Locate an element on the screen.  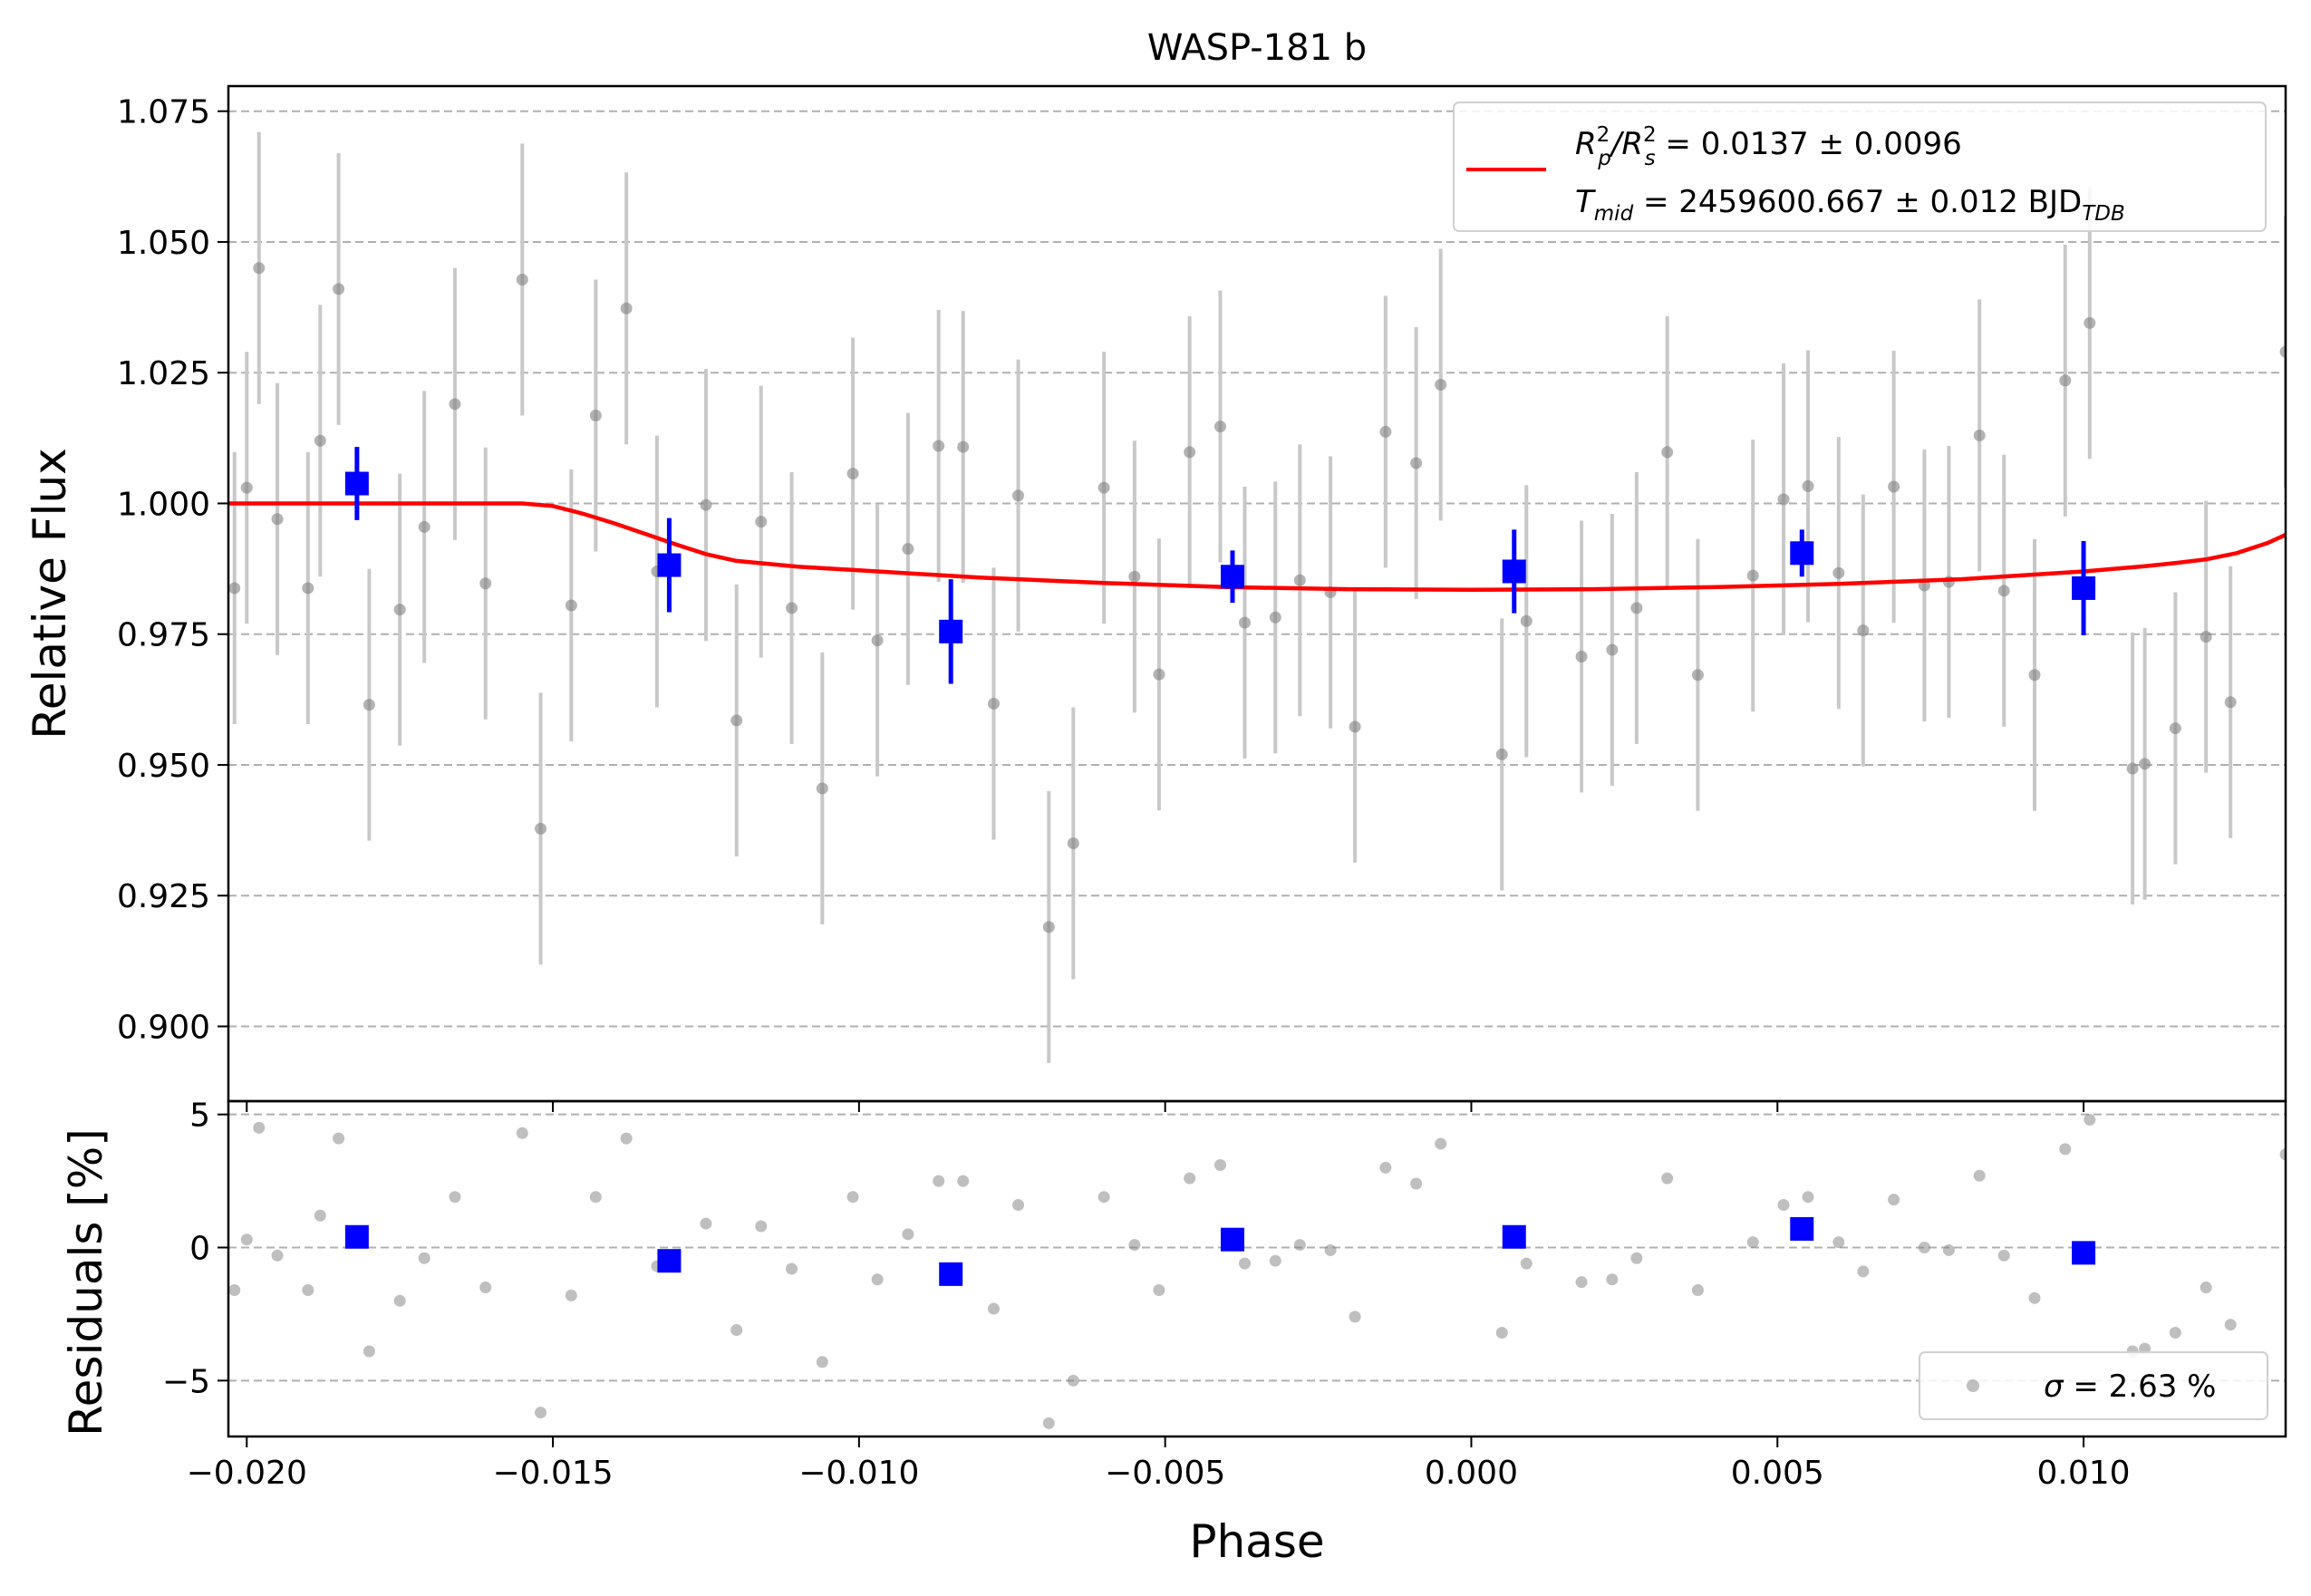
legend-sigma: σ = 2.63 % is located at coordinates (2130, 1387).